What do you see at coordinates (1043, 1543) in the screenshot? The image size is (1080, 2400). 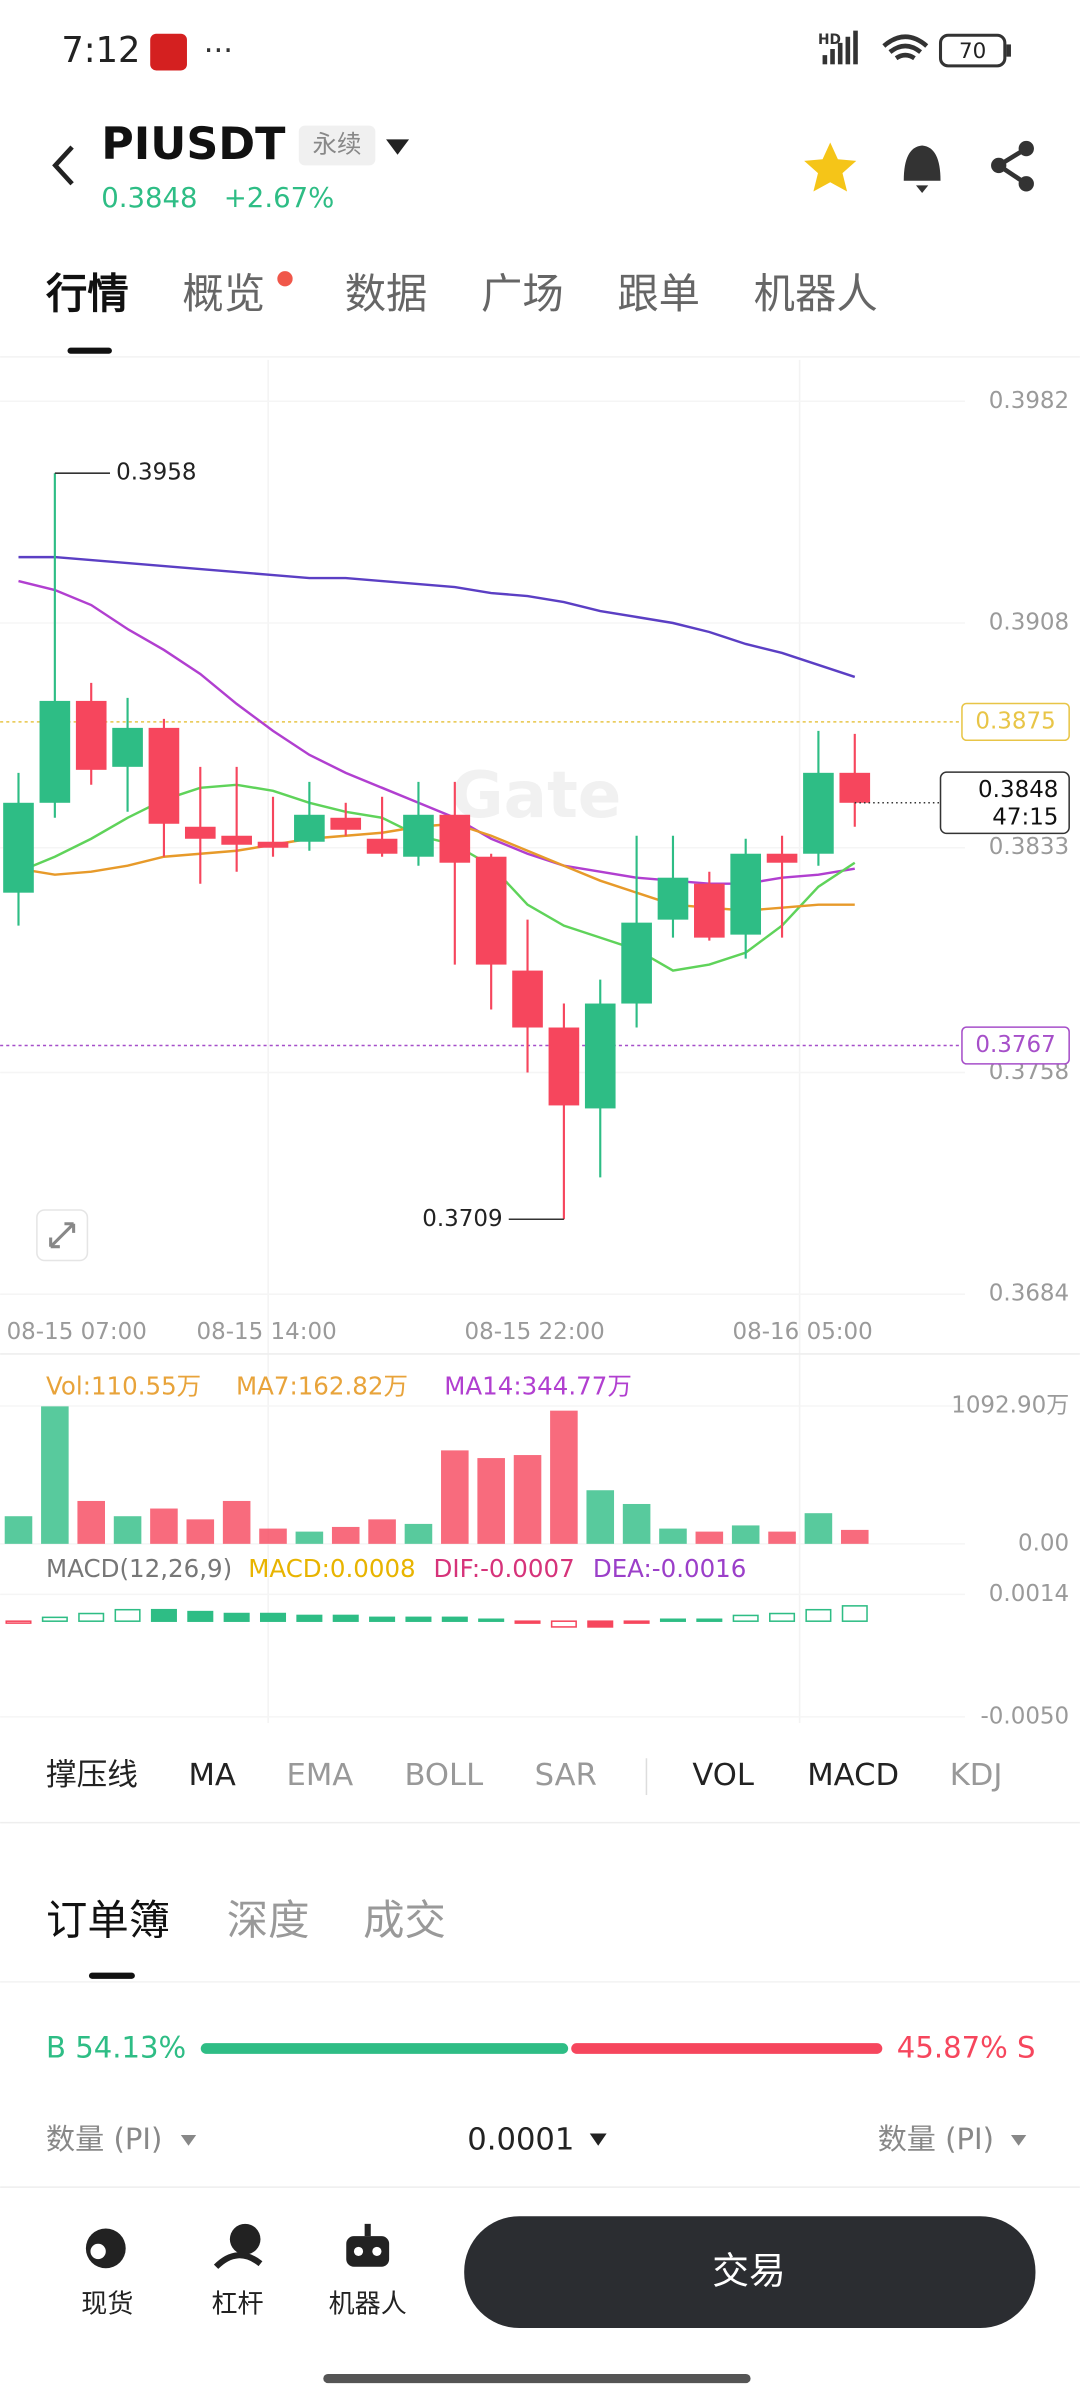 I see `y-tick-label: 0.00` at bounding box center [1043, 1543].